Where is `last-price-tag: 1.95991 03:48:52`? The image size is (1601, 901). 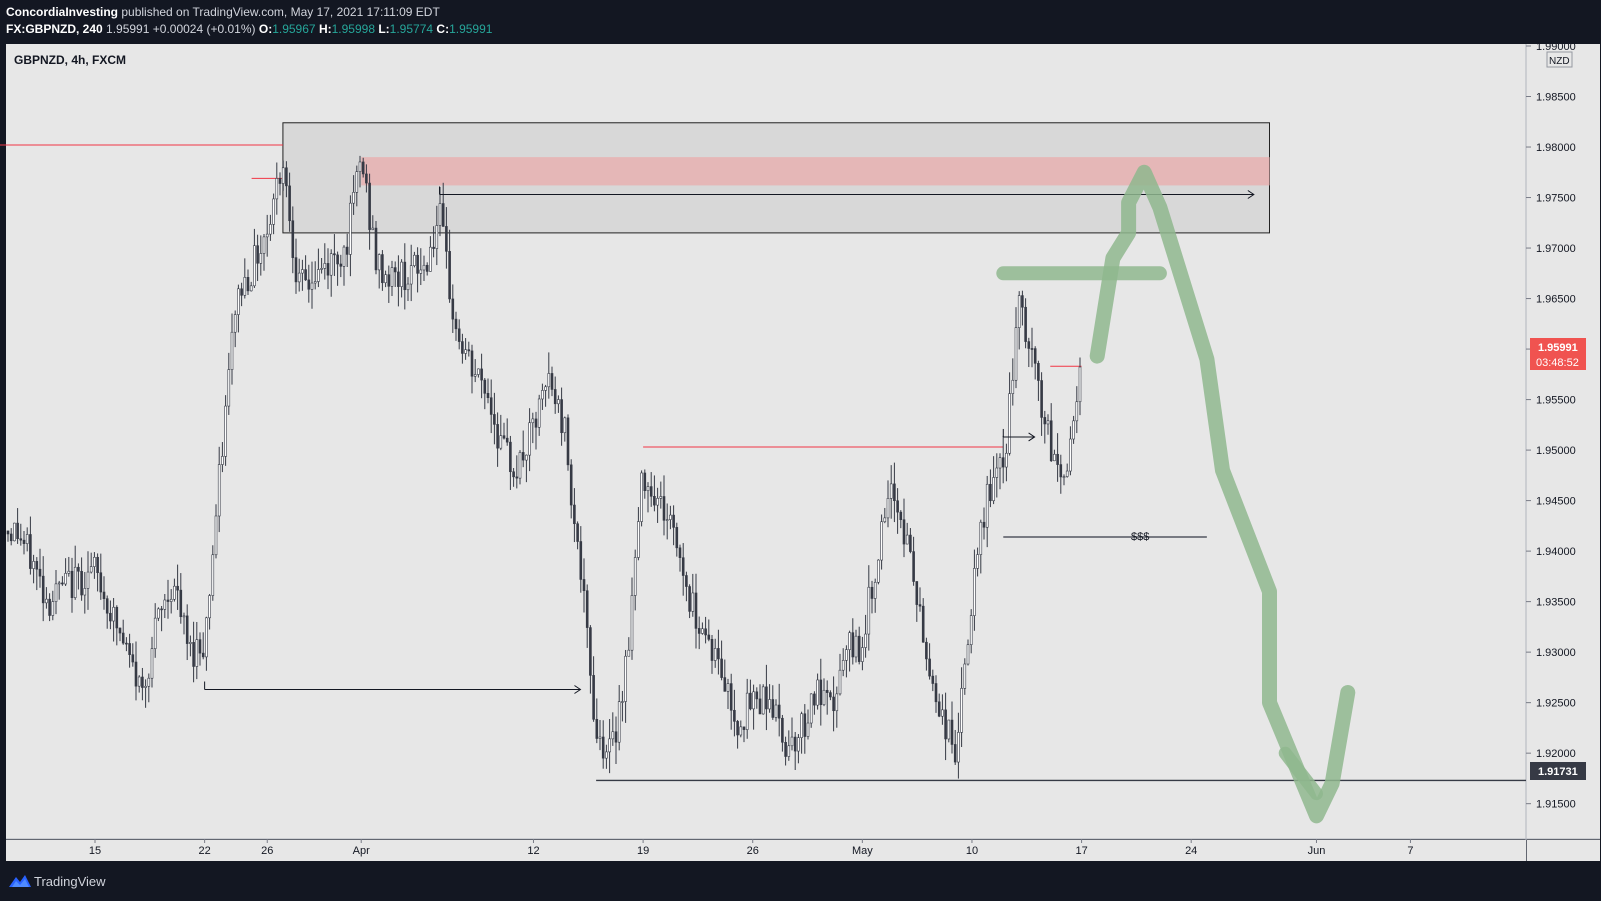
last-price-tag: 1.95991 03:48:52 is located at coordinates (1558, 354).